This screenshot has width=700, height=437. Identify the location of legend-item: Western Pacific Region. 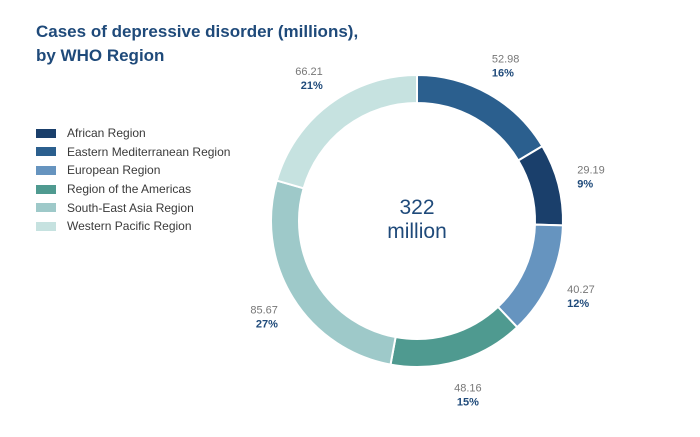
(133, 226).